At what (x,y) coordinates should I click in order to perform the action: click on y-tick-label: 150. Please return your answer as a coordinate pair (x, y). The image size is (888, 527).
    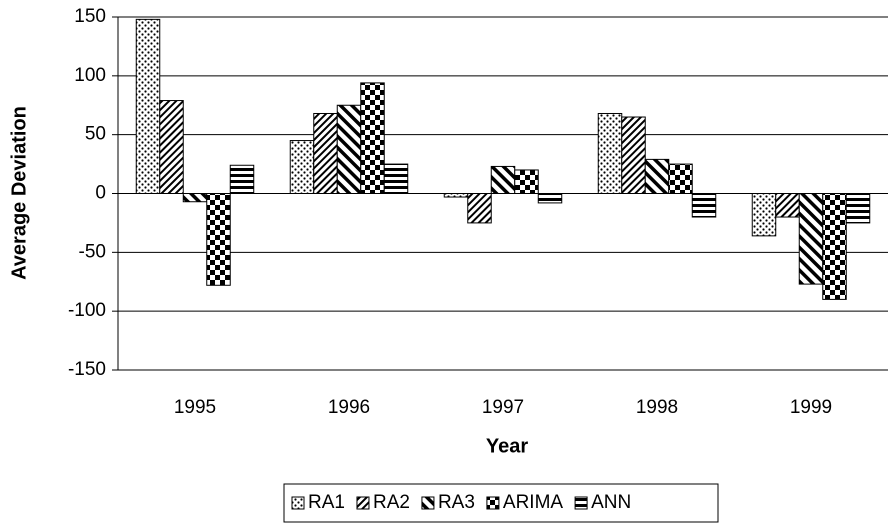
    Looking at the image, I should click on (90, 16).